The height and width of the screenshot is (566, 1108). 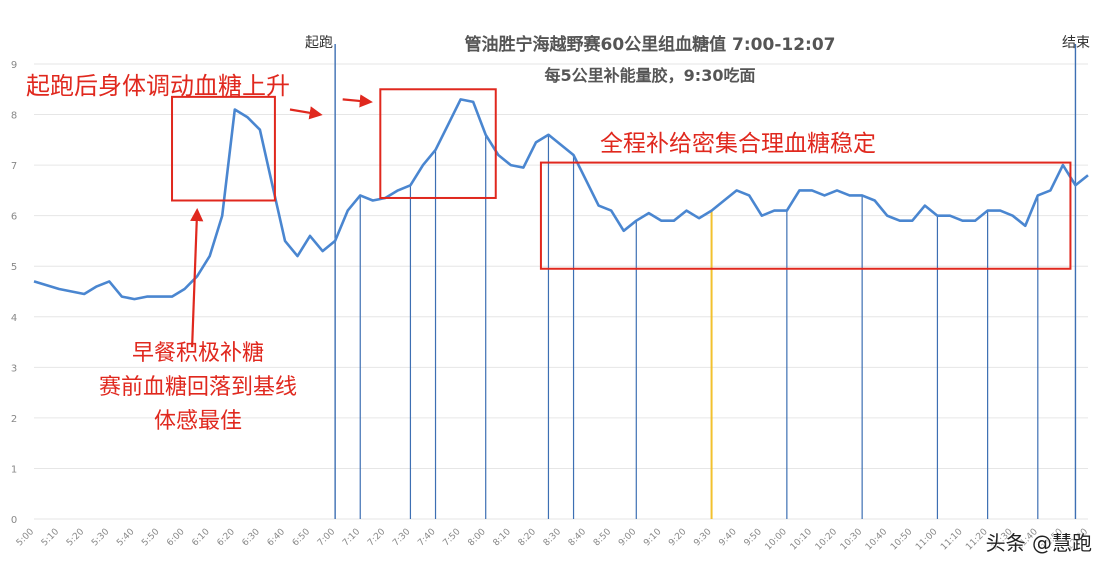 What do you see at coordinates (176, 538) in the screenshot?
I see `x-tick-label: 6:00` at bounding box center [176, 538].